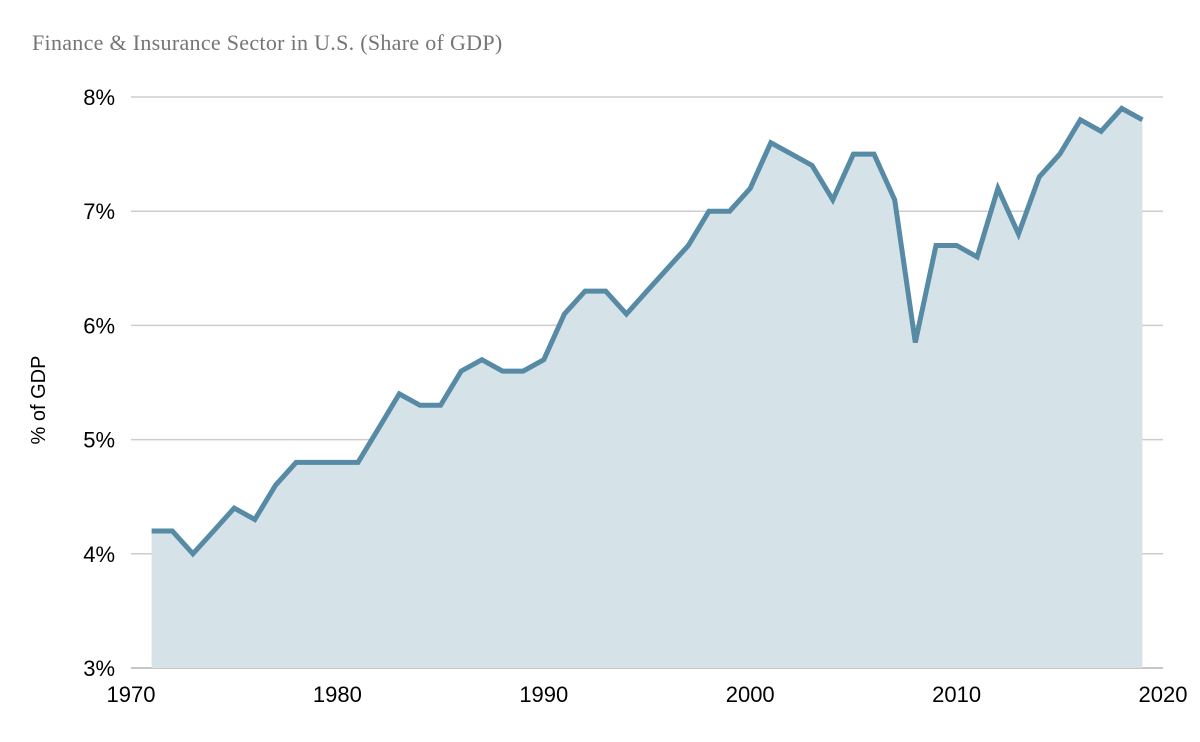 The image size is (1200, 742). What do you see at coordinates (99, 325) in the screenshot?
I see `y-tick-label: 6%` at bounding box center [99, 325].